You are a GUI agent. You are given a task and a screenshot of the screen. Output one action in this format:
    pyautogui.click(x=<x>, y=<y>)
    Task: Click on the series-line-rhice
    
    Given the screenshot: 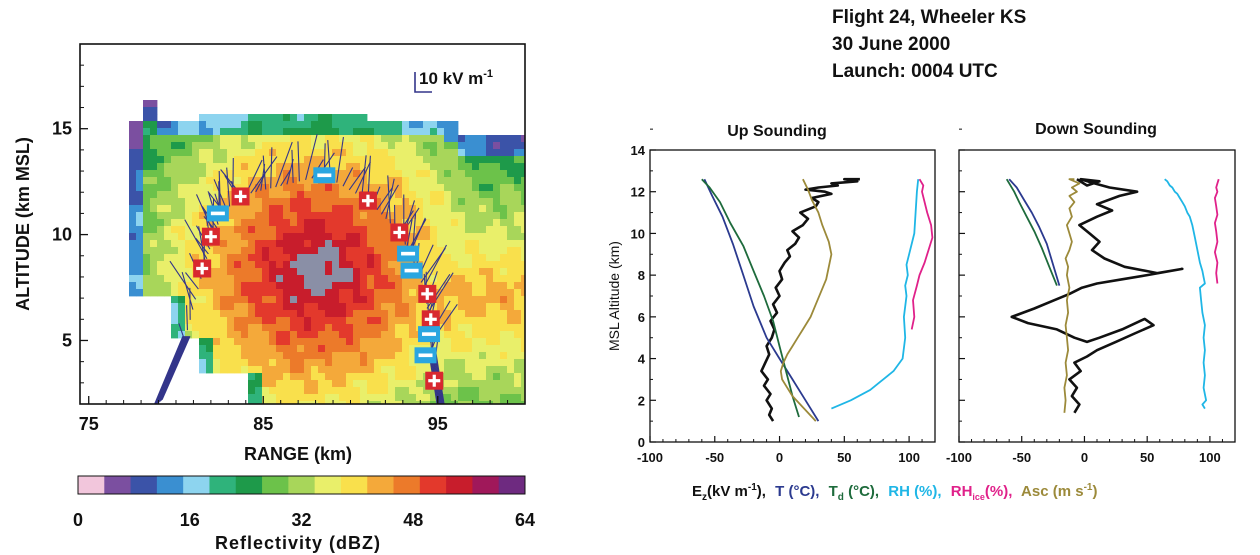 What is the action you would take?
    pyautogui.click(x=1217, y=231)
    